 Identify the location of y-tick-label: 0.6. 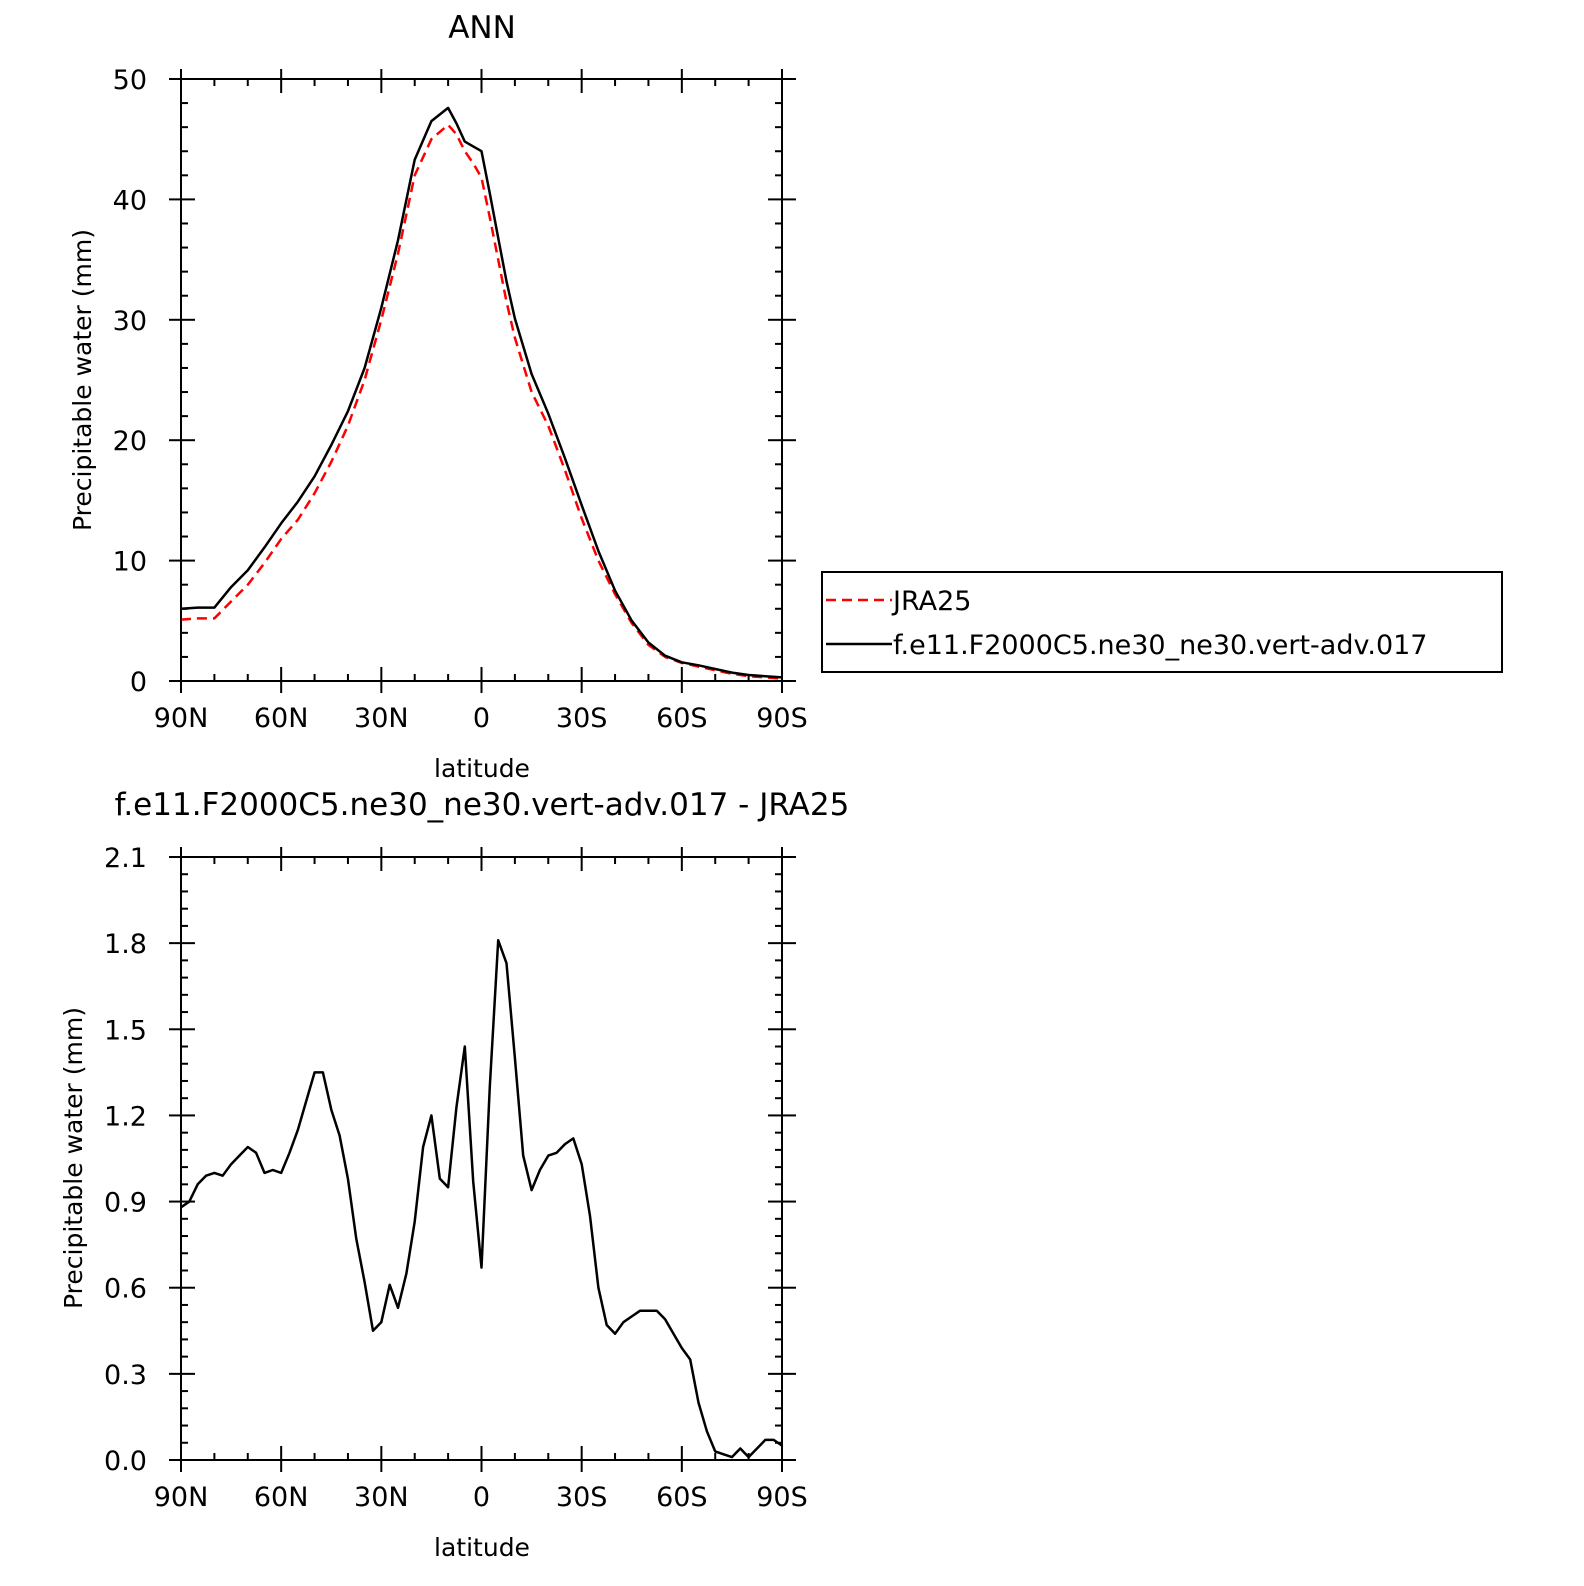
(125, 1289).